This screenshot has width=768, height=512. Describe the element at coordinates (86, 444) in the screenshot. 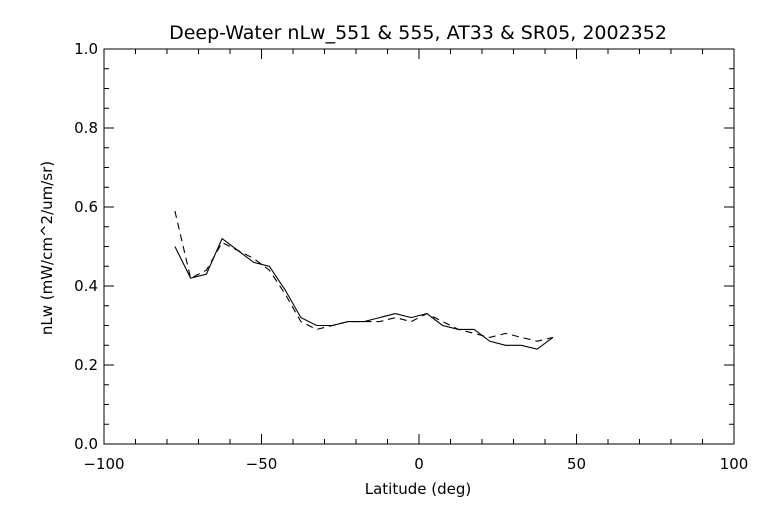

I see `y-tick-label: 0.0` at that location.